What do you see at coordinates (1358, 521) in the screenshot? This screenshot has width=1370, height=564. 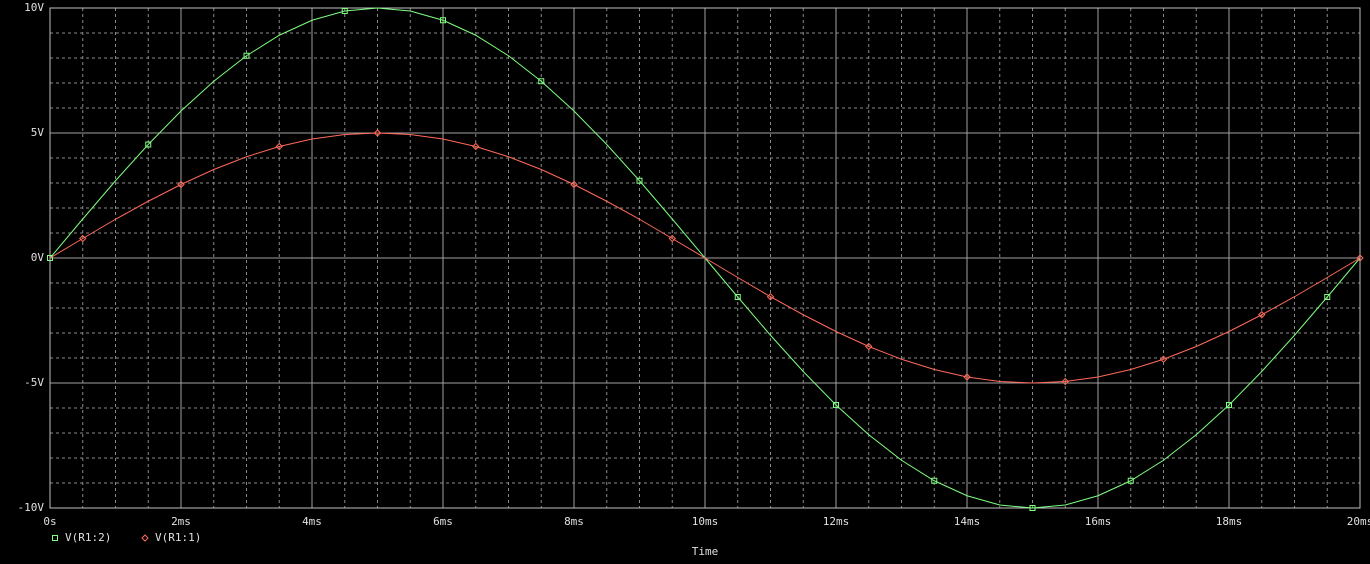 I see `x-tick-label: 20ms` at bounding box center [1358, 521].